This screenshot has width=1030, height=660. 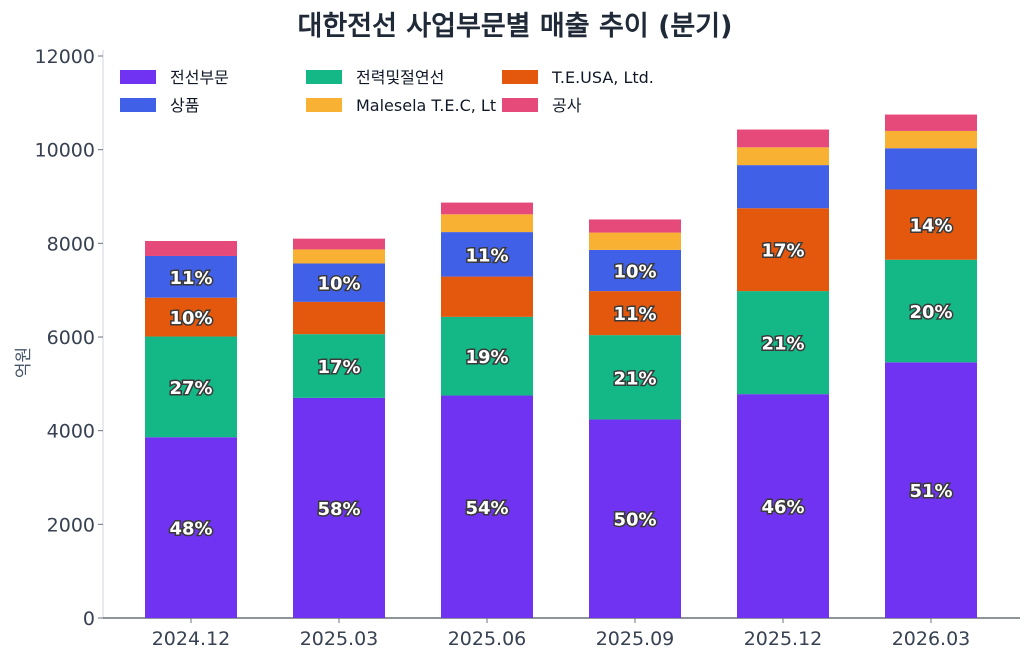 I want to click on x-tick-label: 2026.03, so click(x=931, y=639).